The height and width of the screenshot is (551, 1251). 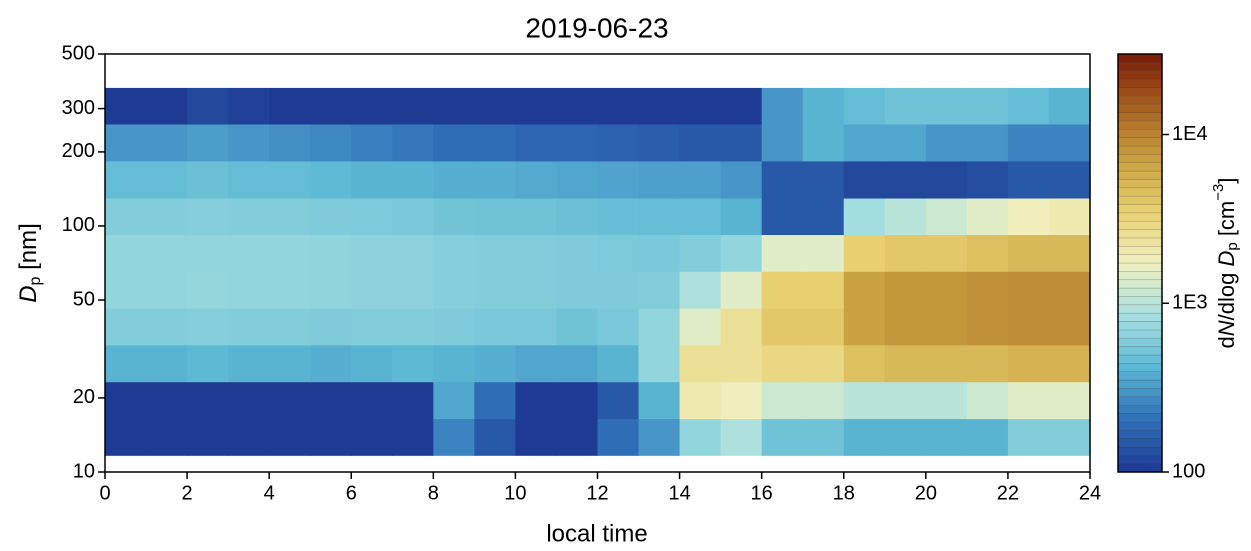 What do you see at coordinates (187, 493) in the screenshot?
I see `x-tick-label: 2` at bounding box center [187, 493].